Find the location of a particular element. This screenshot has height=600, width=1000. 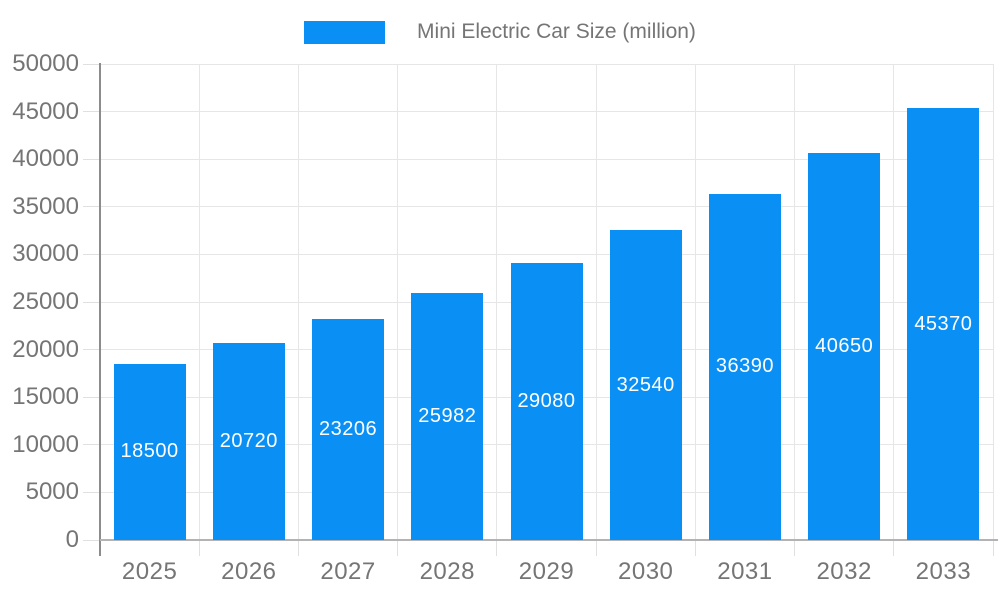

bar: 32540 is located at coordinates (645, 385).